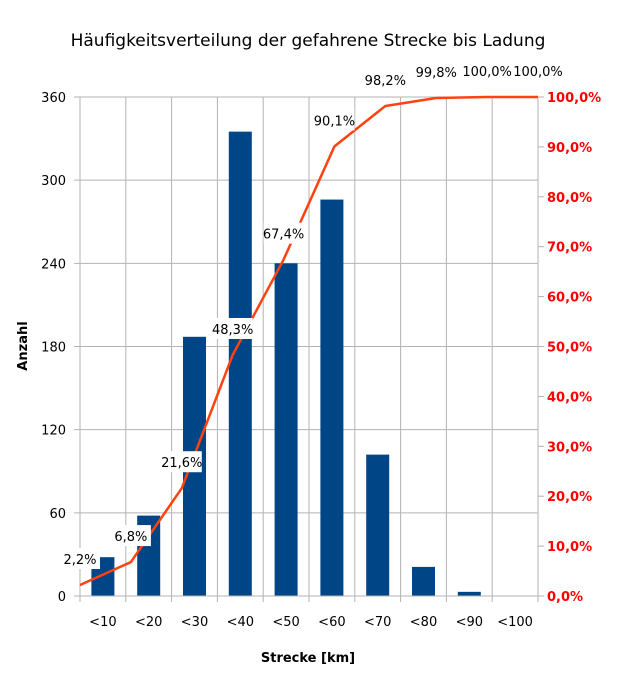 The width and height of the screenshot is (620, 688). I want to click on y2-tick-label: 80,0%, so click(569, 198).